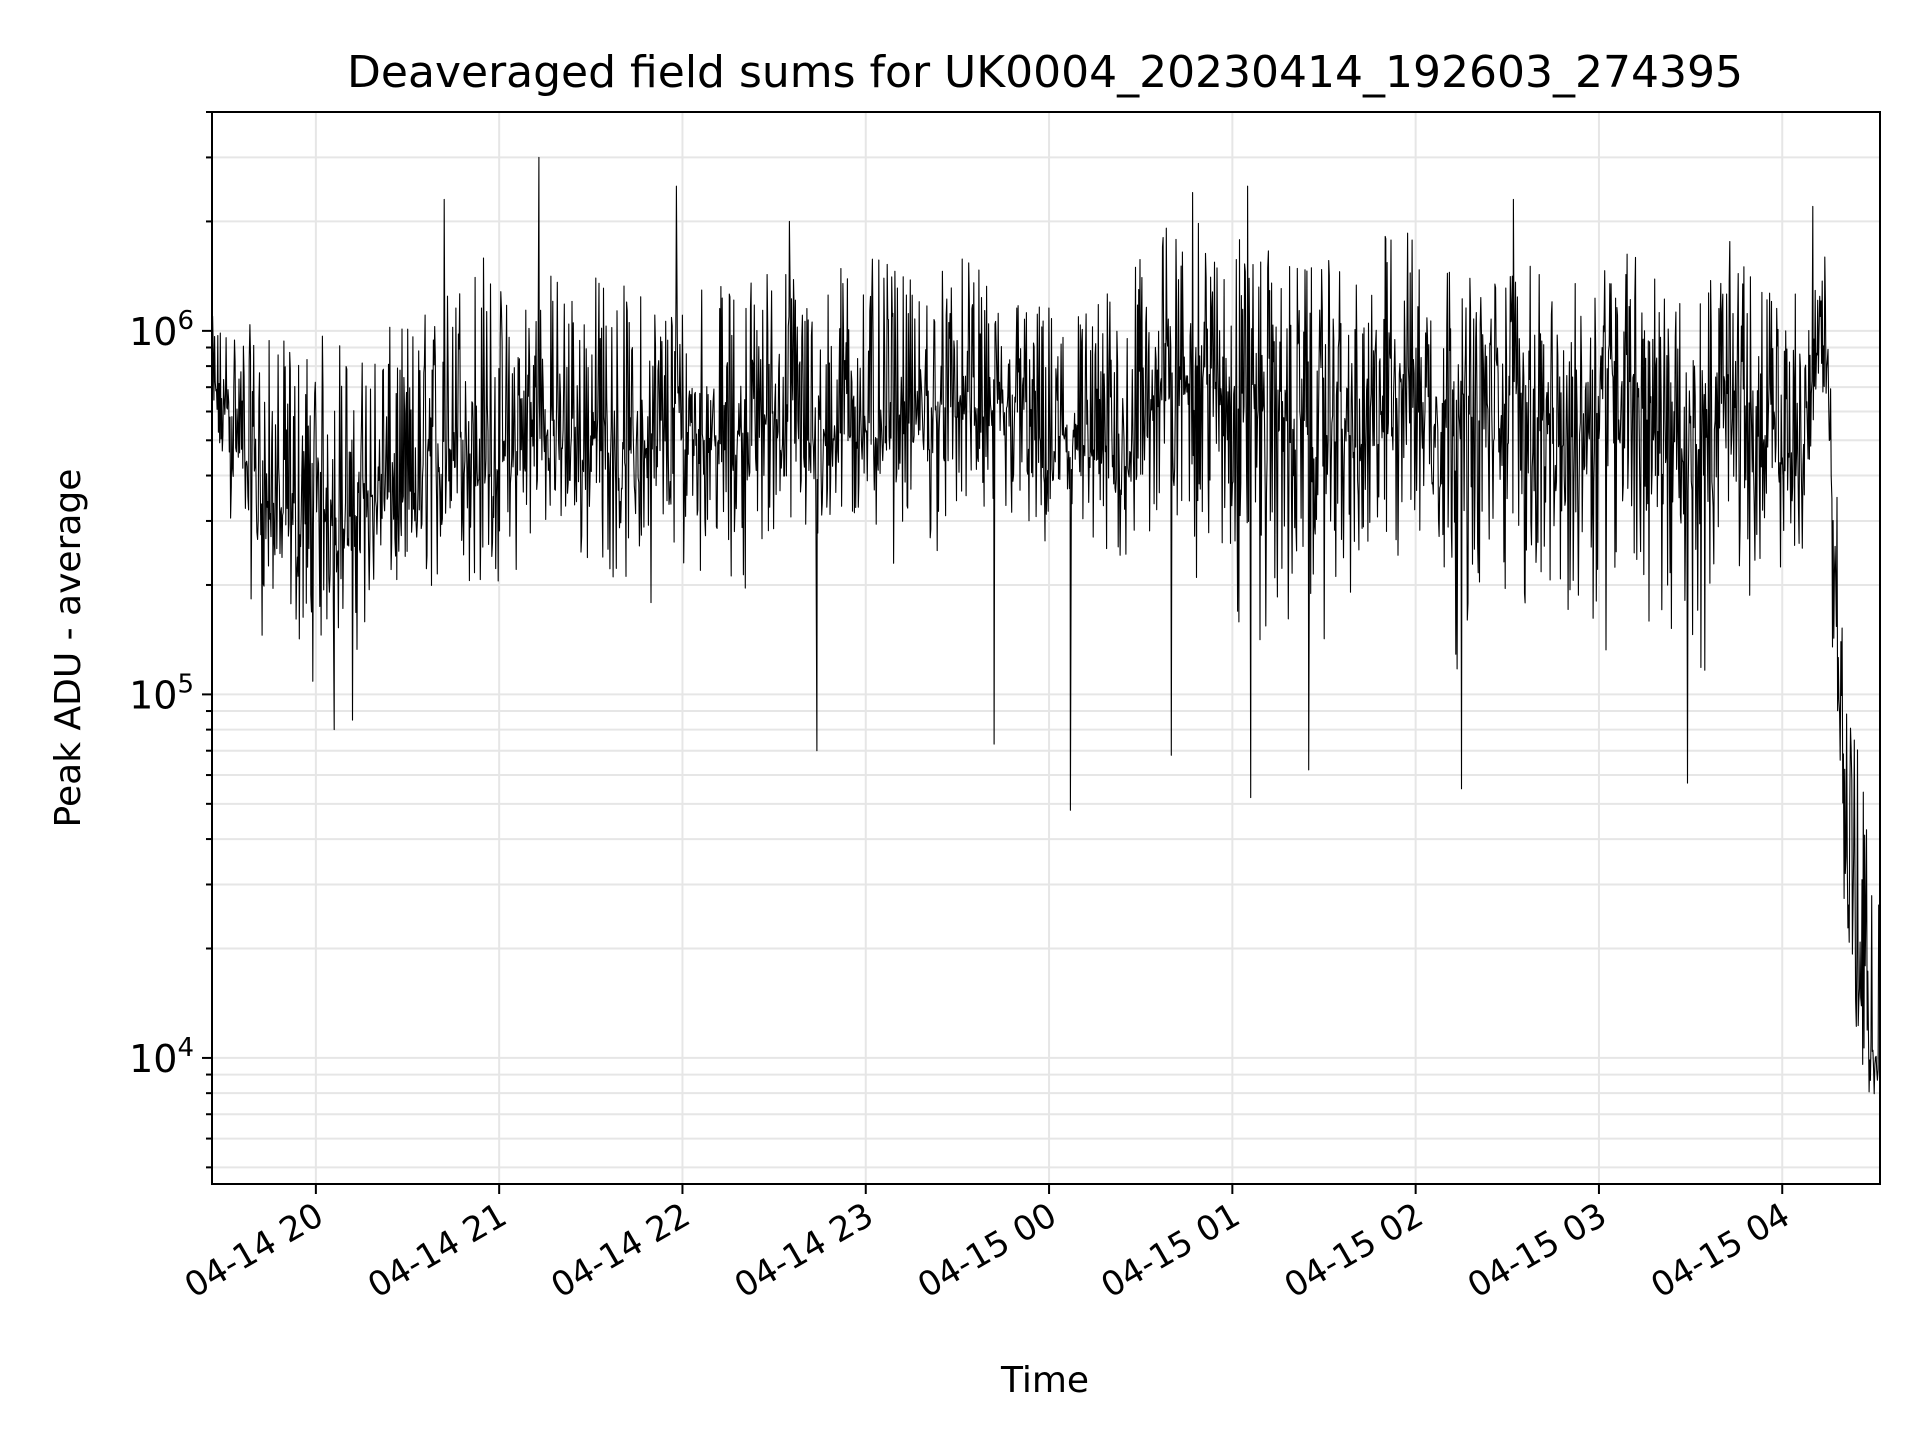 The height and width of the screenshot is (1440, 1920). What do you see at coordinates (161, 693) in the screenshot?
I see `y-tick-label: 105` at bounding box center [161, 693].